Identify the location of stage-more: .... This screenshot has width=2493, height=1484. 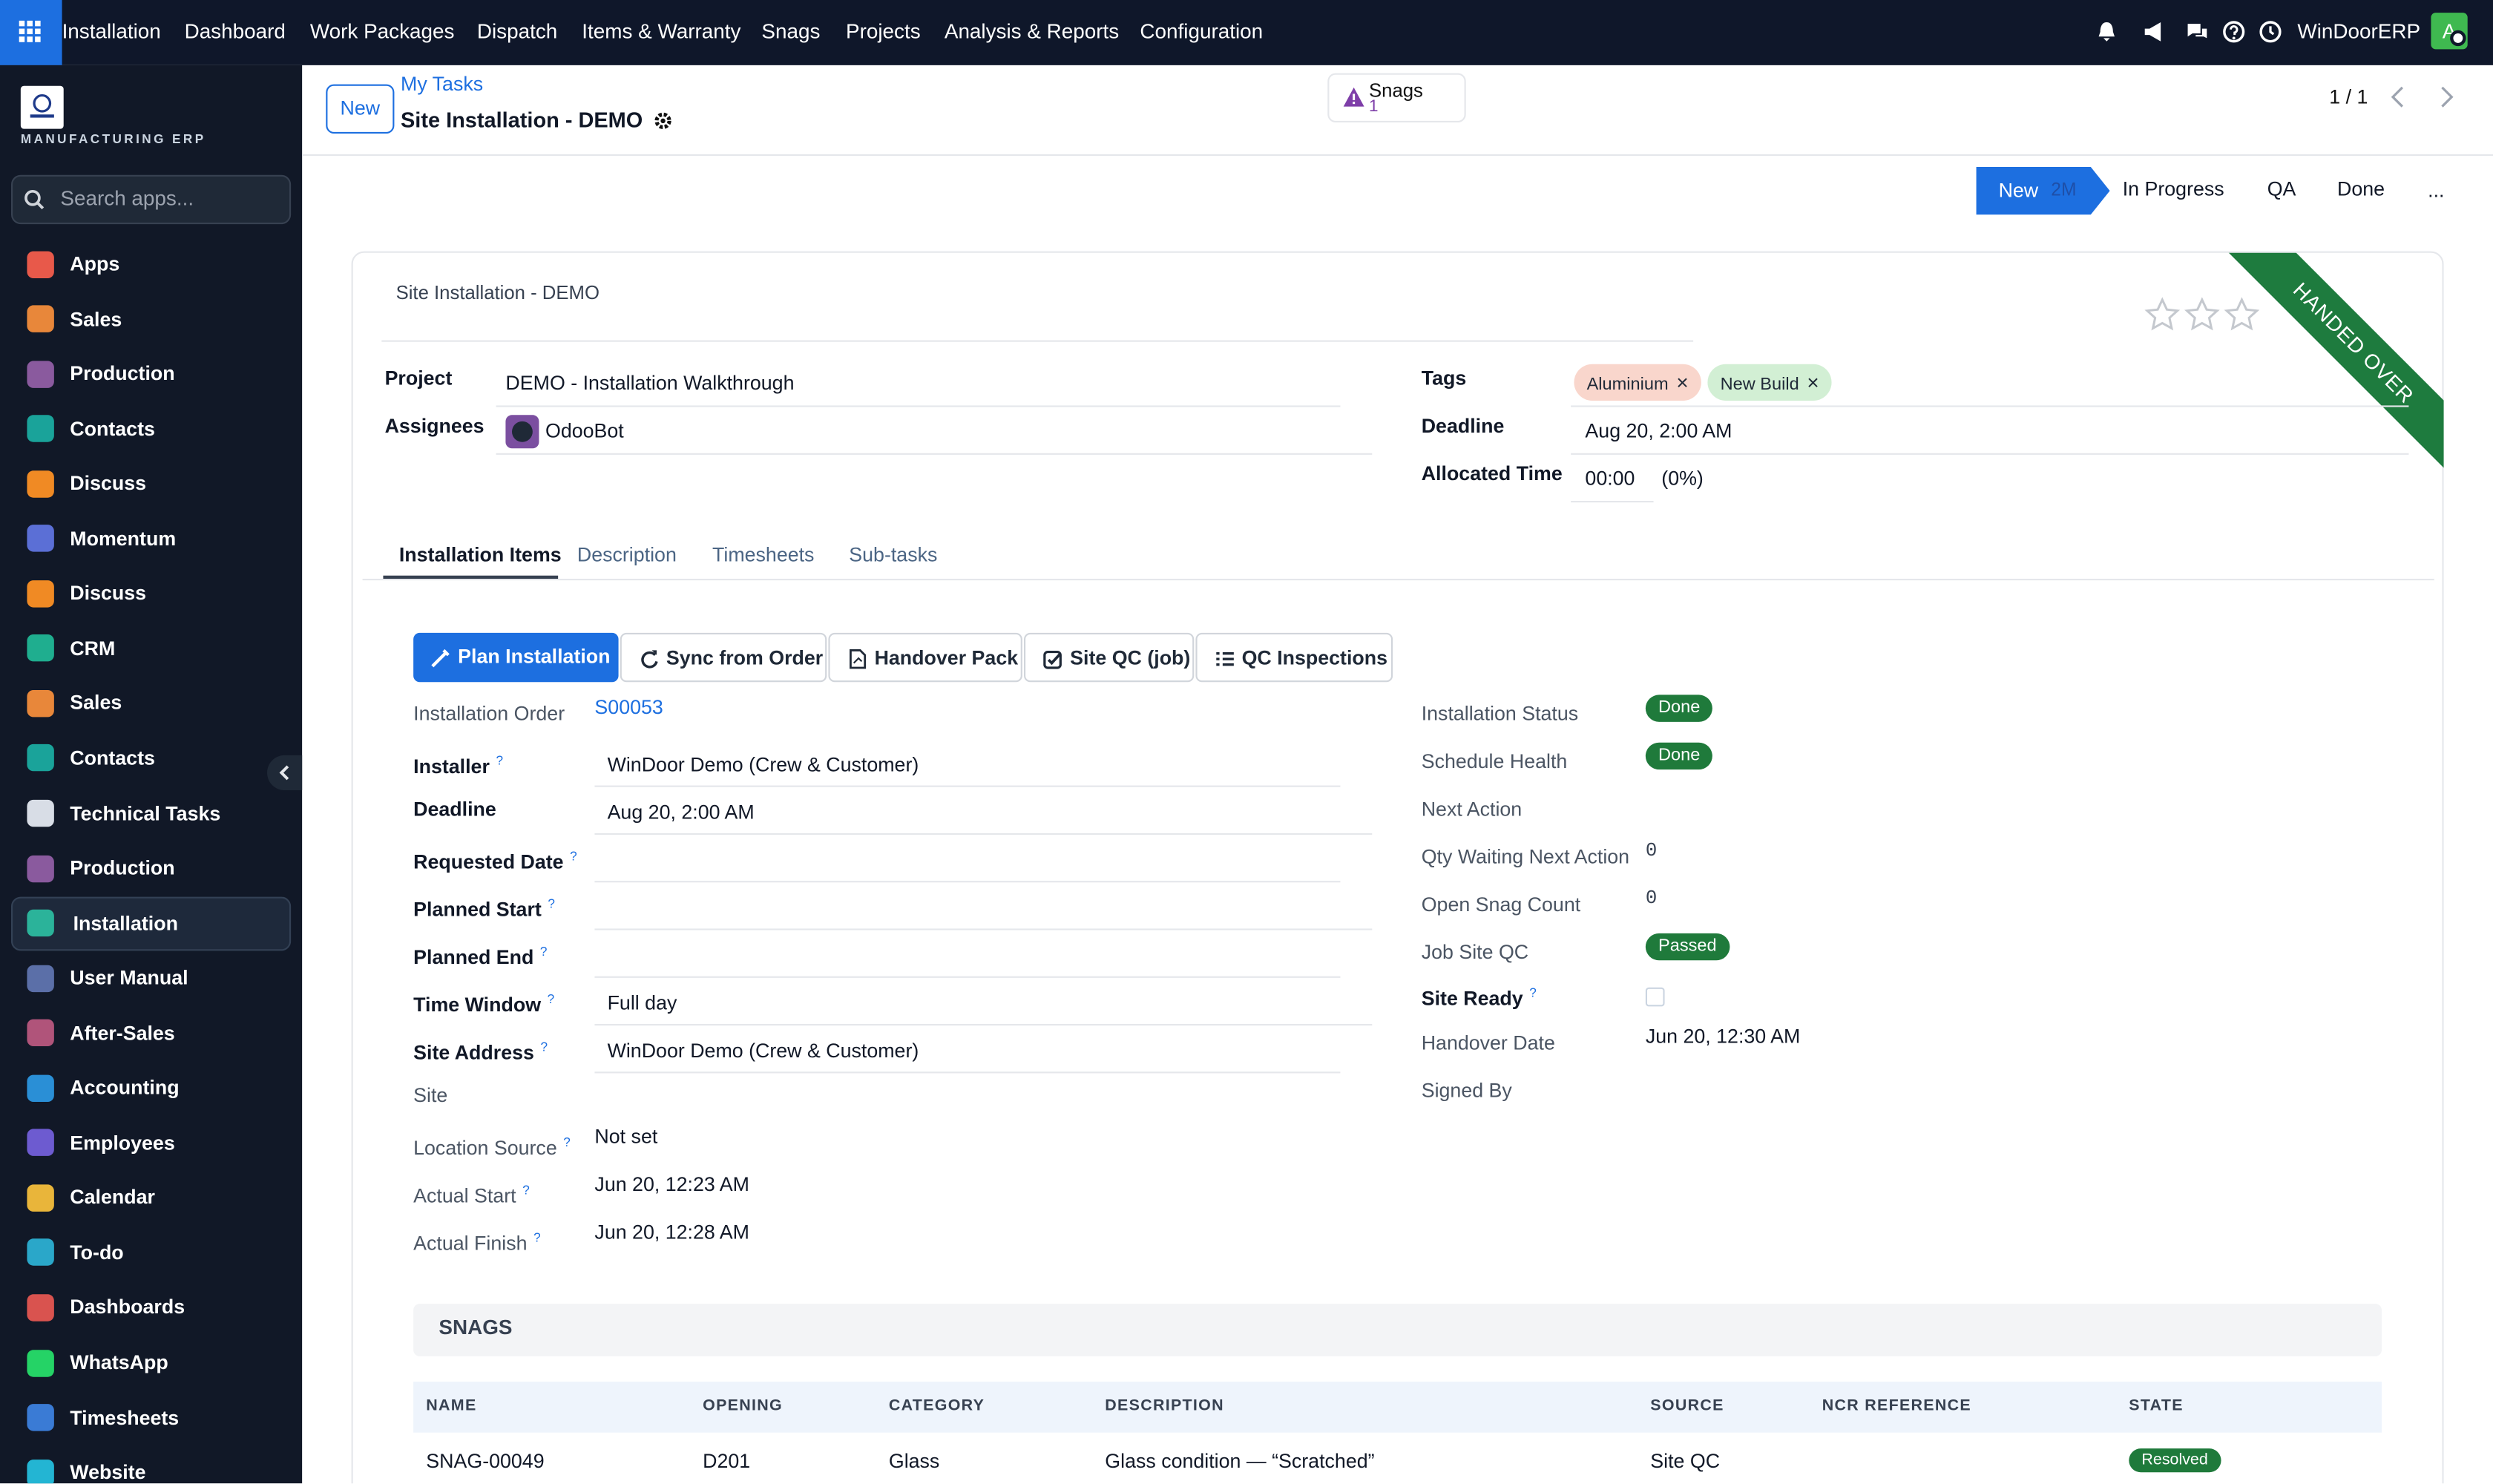
(2436, 191).